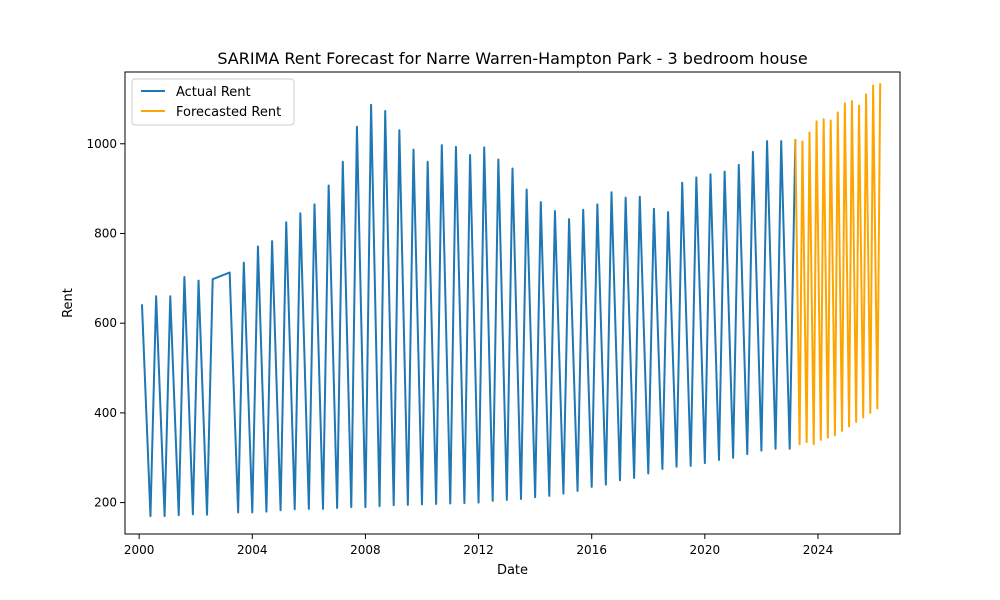  What do you see at coordinates (705, 550) in the screenshot?
I see `x-tick-label: 2020` at bounding box center [705, 550].